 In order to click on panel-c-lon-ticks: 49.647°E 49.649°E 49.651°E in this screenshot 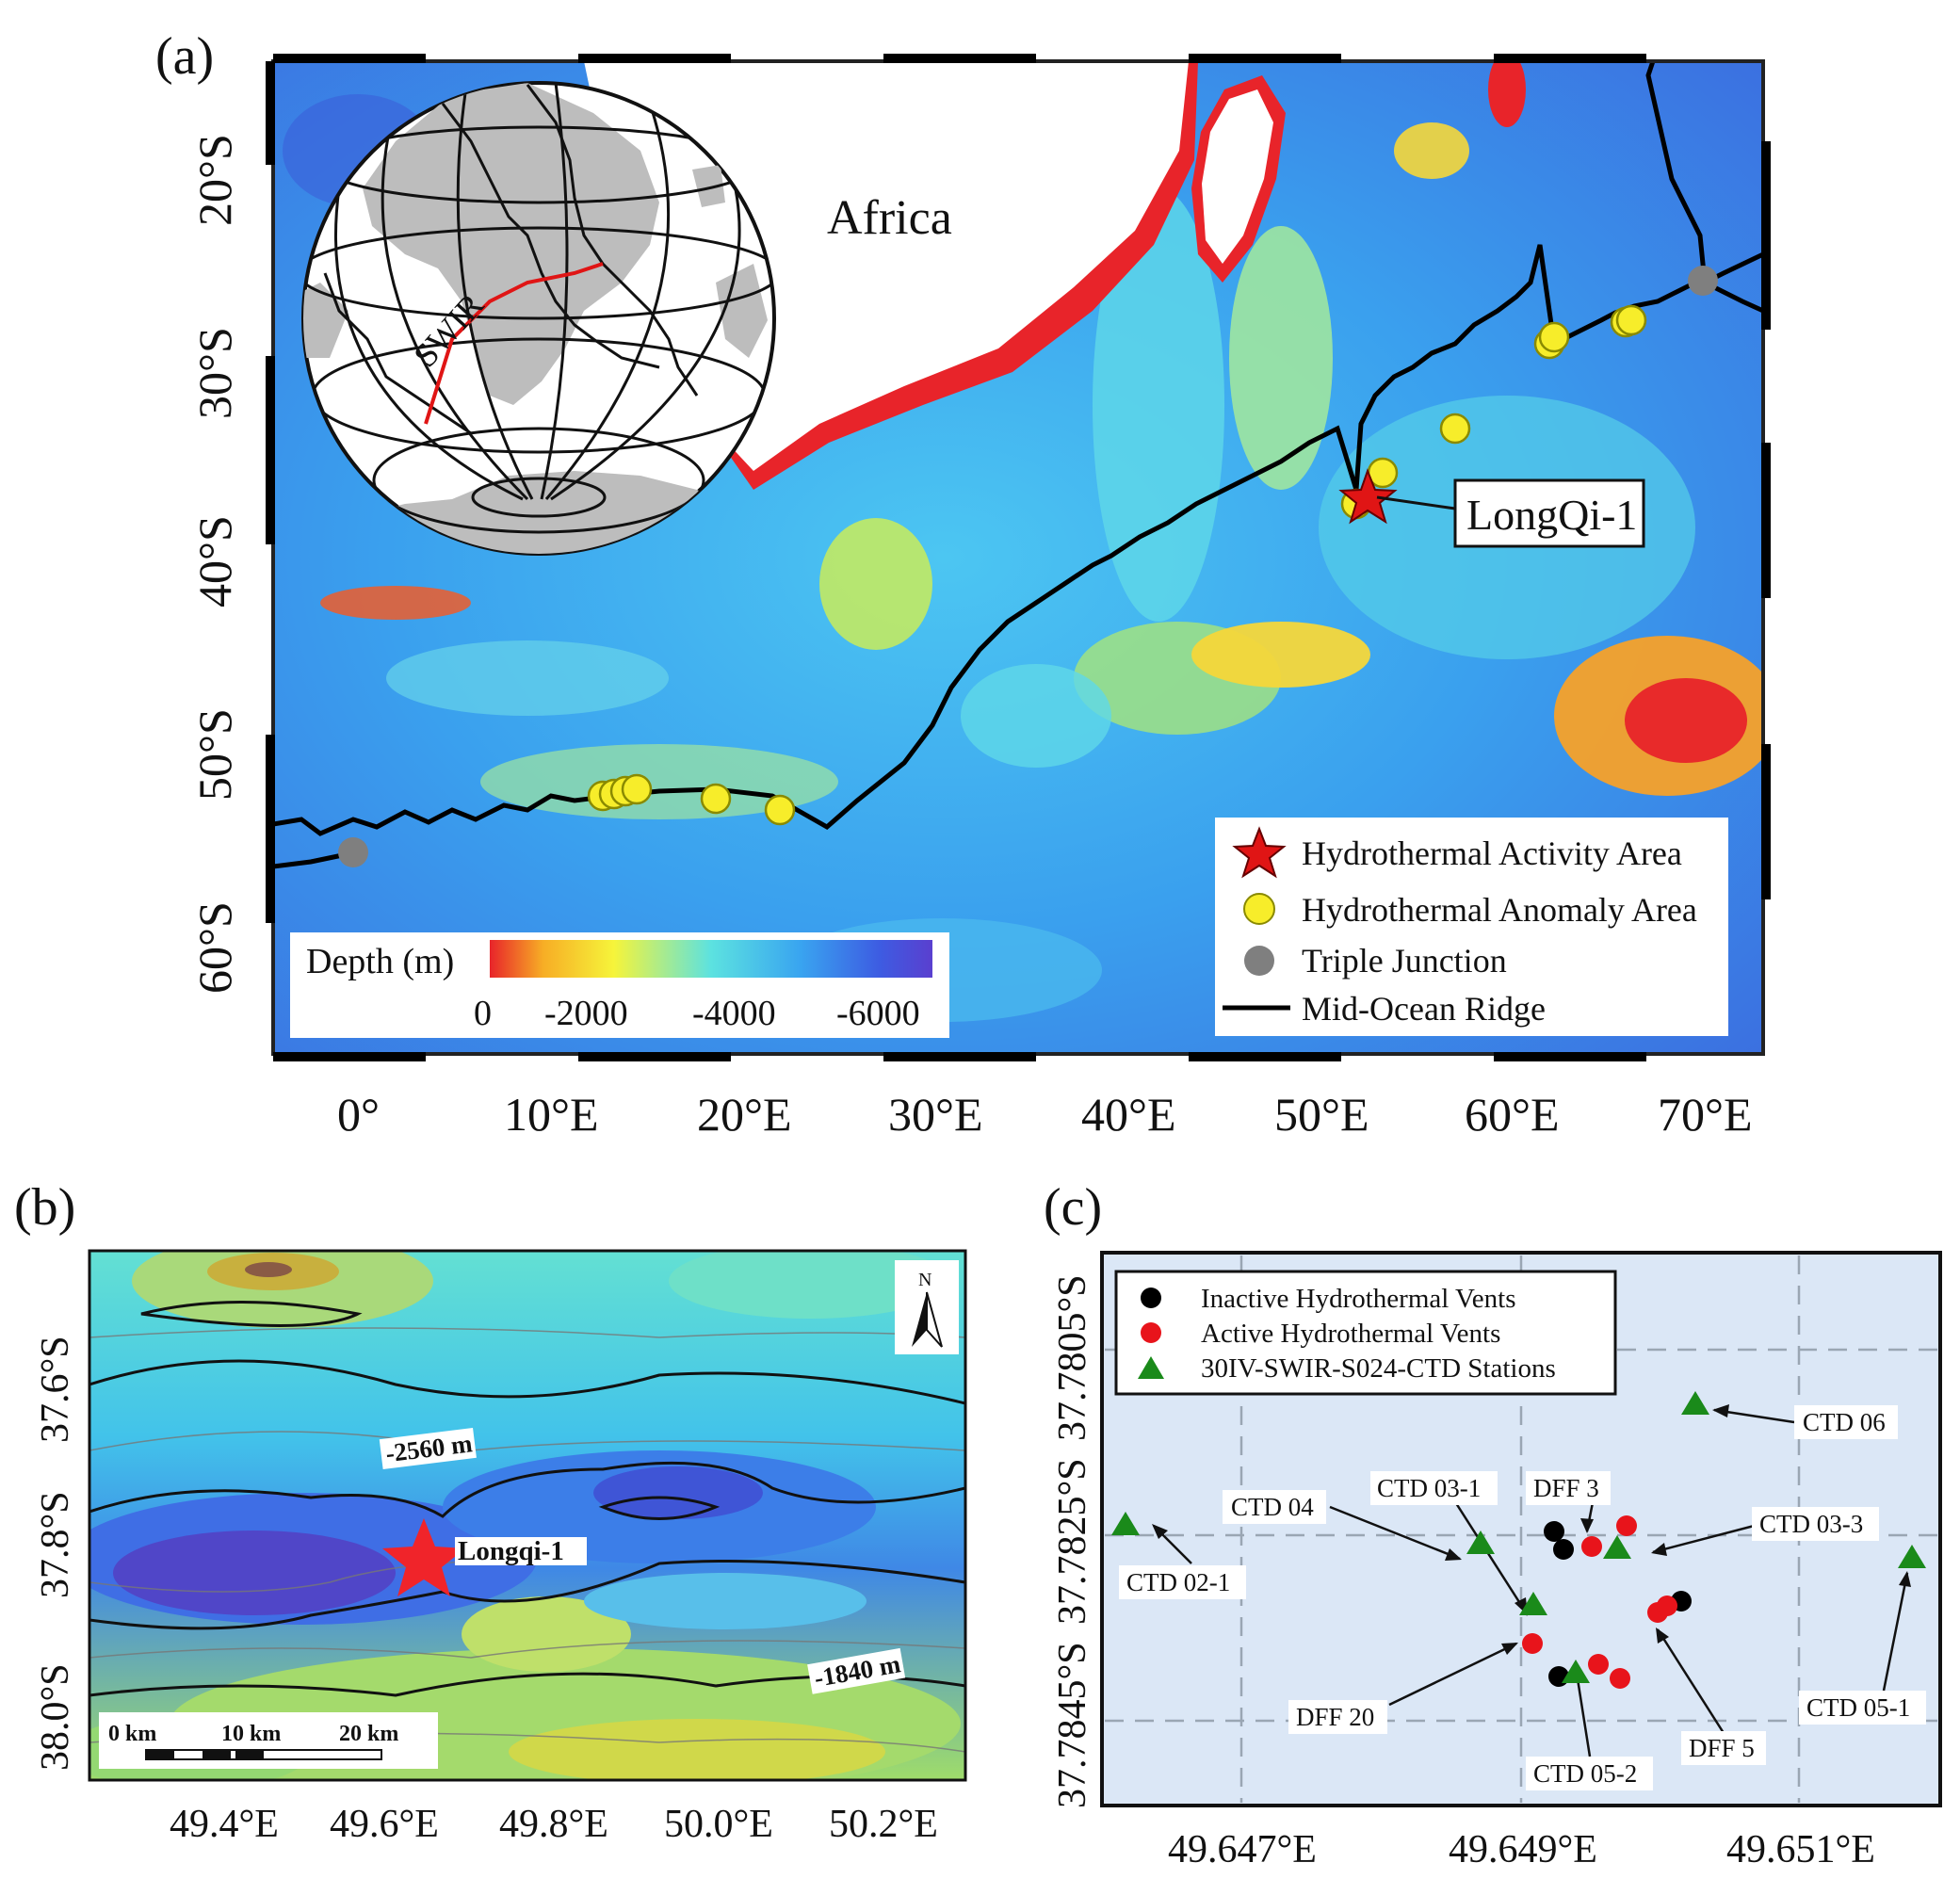, I will do `click(1521, 1849)`.